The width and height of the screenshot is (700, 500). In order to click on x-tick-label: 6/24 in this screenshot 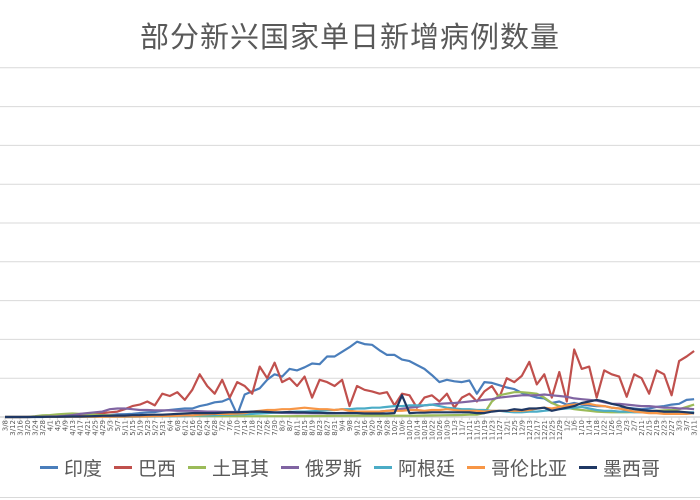, I will do `click(208, 427)`.